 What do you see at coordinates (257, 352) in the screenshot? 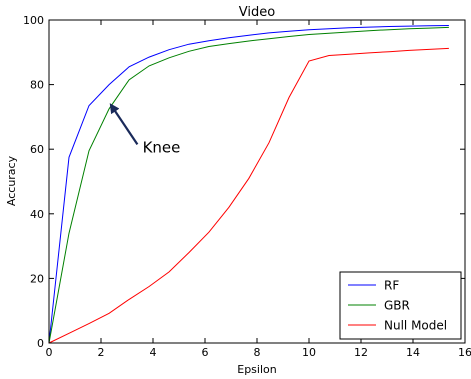
I see `x-tick-label: 8` at bounding box center [257, 352].